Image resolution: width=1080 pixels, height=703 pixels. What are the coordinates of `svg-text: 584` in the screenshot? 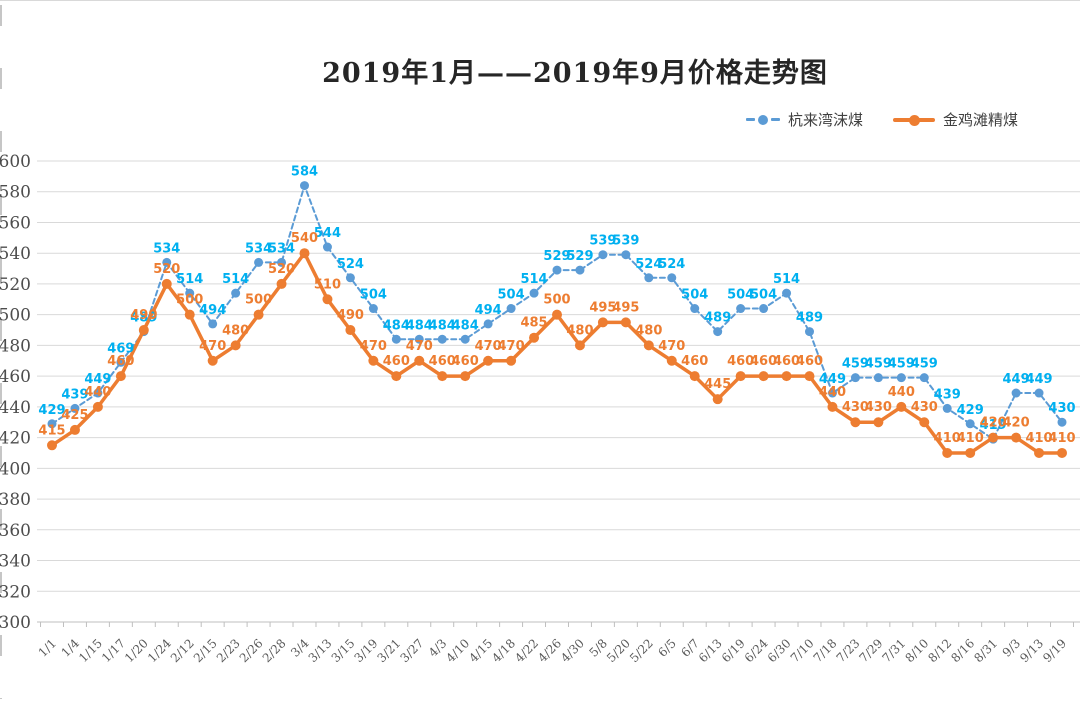 It's located at (304, 172).